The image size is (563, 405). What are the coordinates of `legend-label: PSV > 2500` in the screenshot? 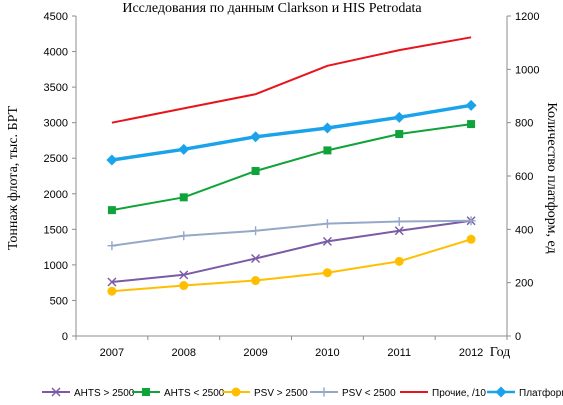 It's located at (281, 393).